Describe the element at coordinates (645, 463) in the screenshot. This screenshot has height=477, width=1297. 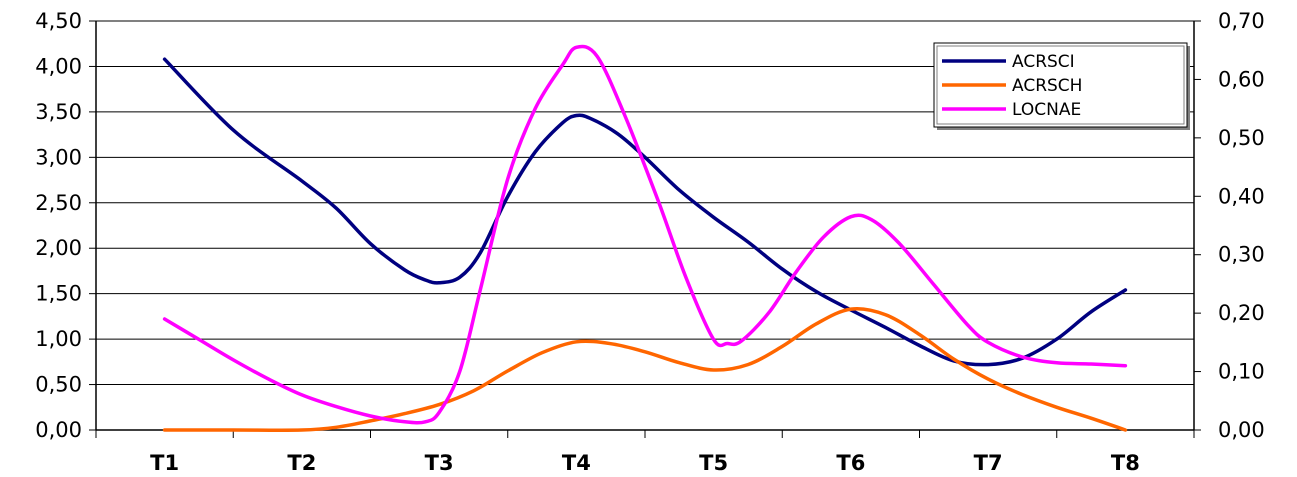
I see `x-category-labels: T1 T2 T3 T4 T5 T6 T7 T8` at that location.